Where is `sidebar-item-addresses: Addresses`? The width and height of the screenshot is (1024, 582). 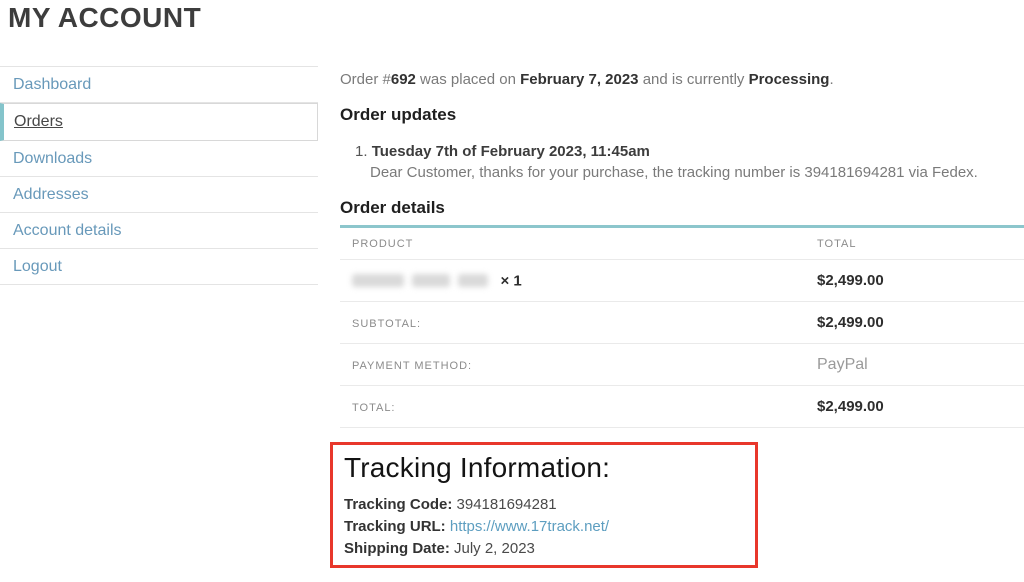 sidebar-item-addresses: Addresses is located at coordinates (159, 195).